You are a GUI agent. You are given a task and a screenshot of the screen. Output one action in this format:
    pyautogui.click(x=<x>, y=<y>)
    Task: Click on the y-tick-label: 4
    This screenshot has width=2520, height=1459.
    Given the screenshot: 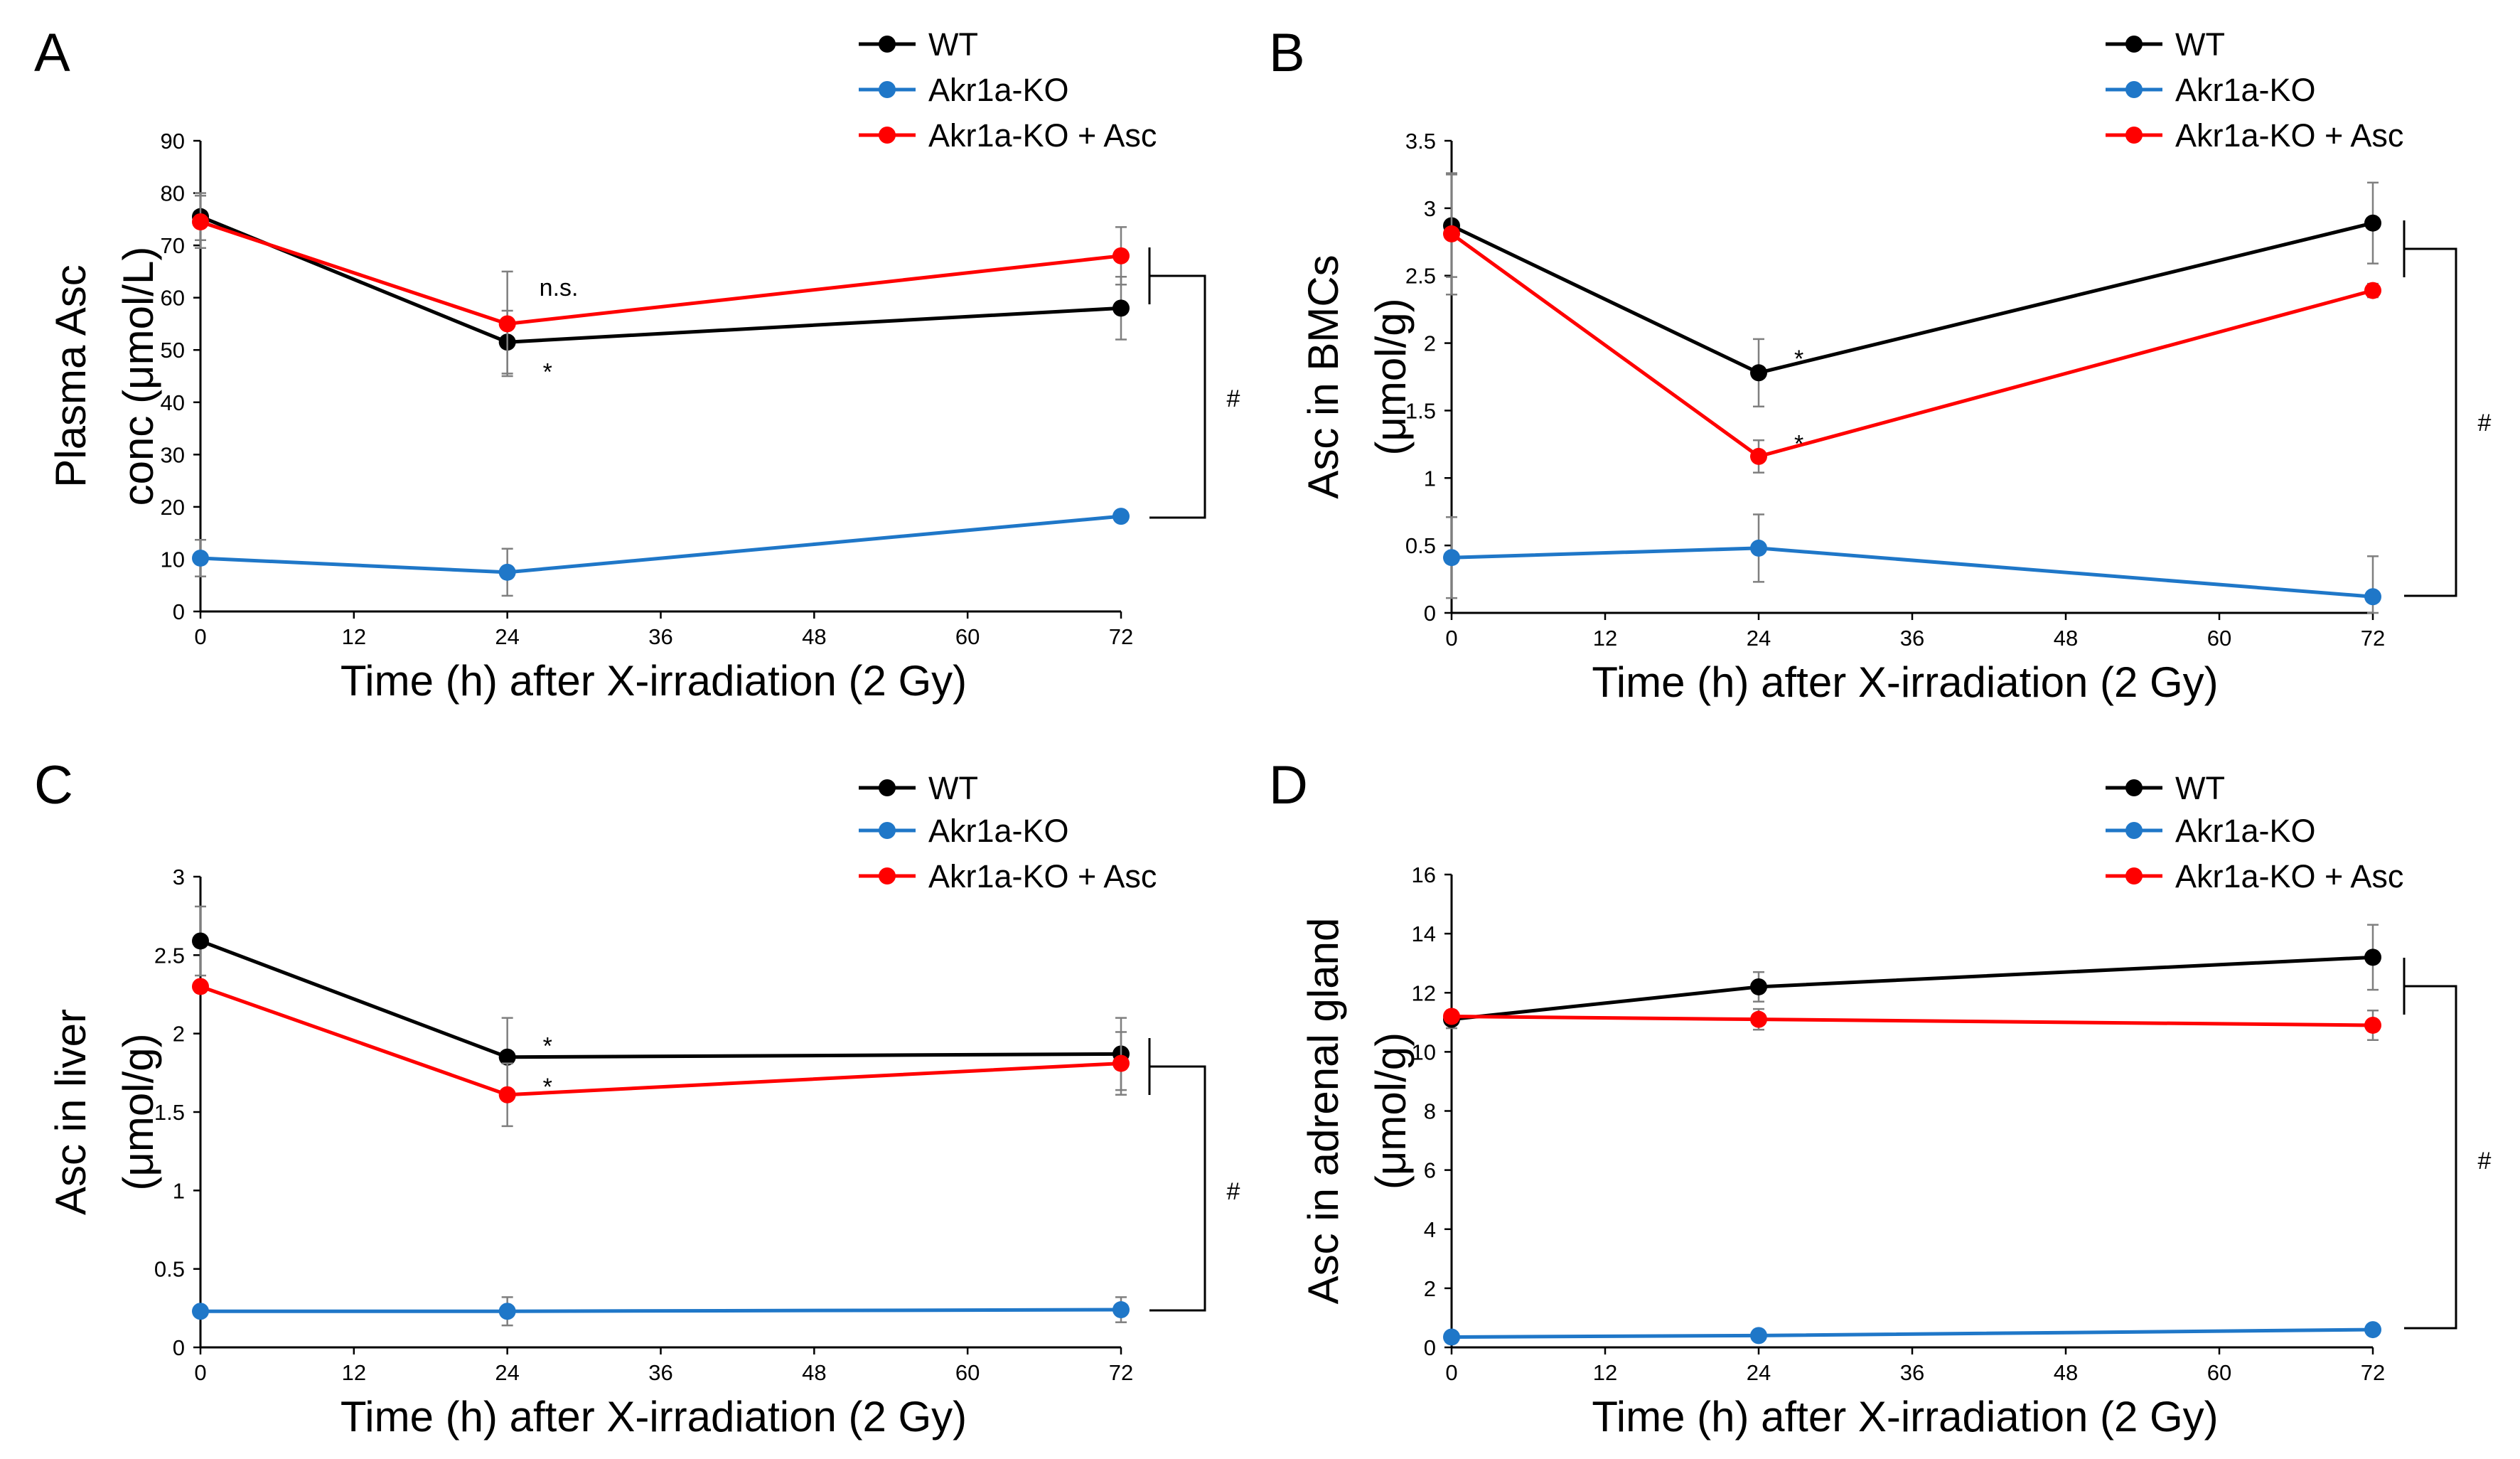 What is the action you would take?
    pyautogui.click(x=1430, y=1229)
    